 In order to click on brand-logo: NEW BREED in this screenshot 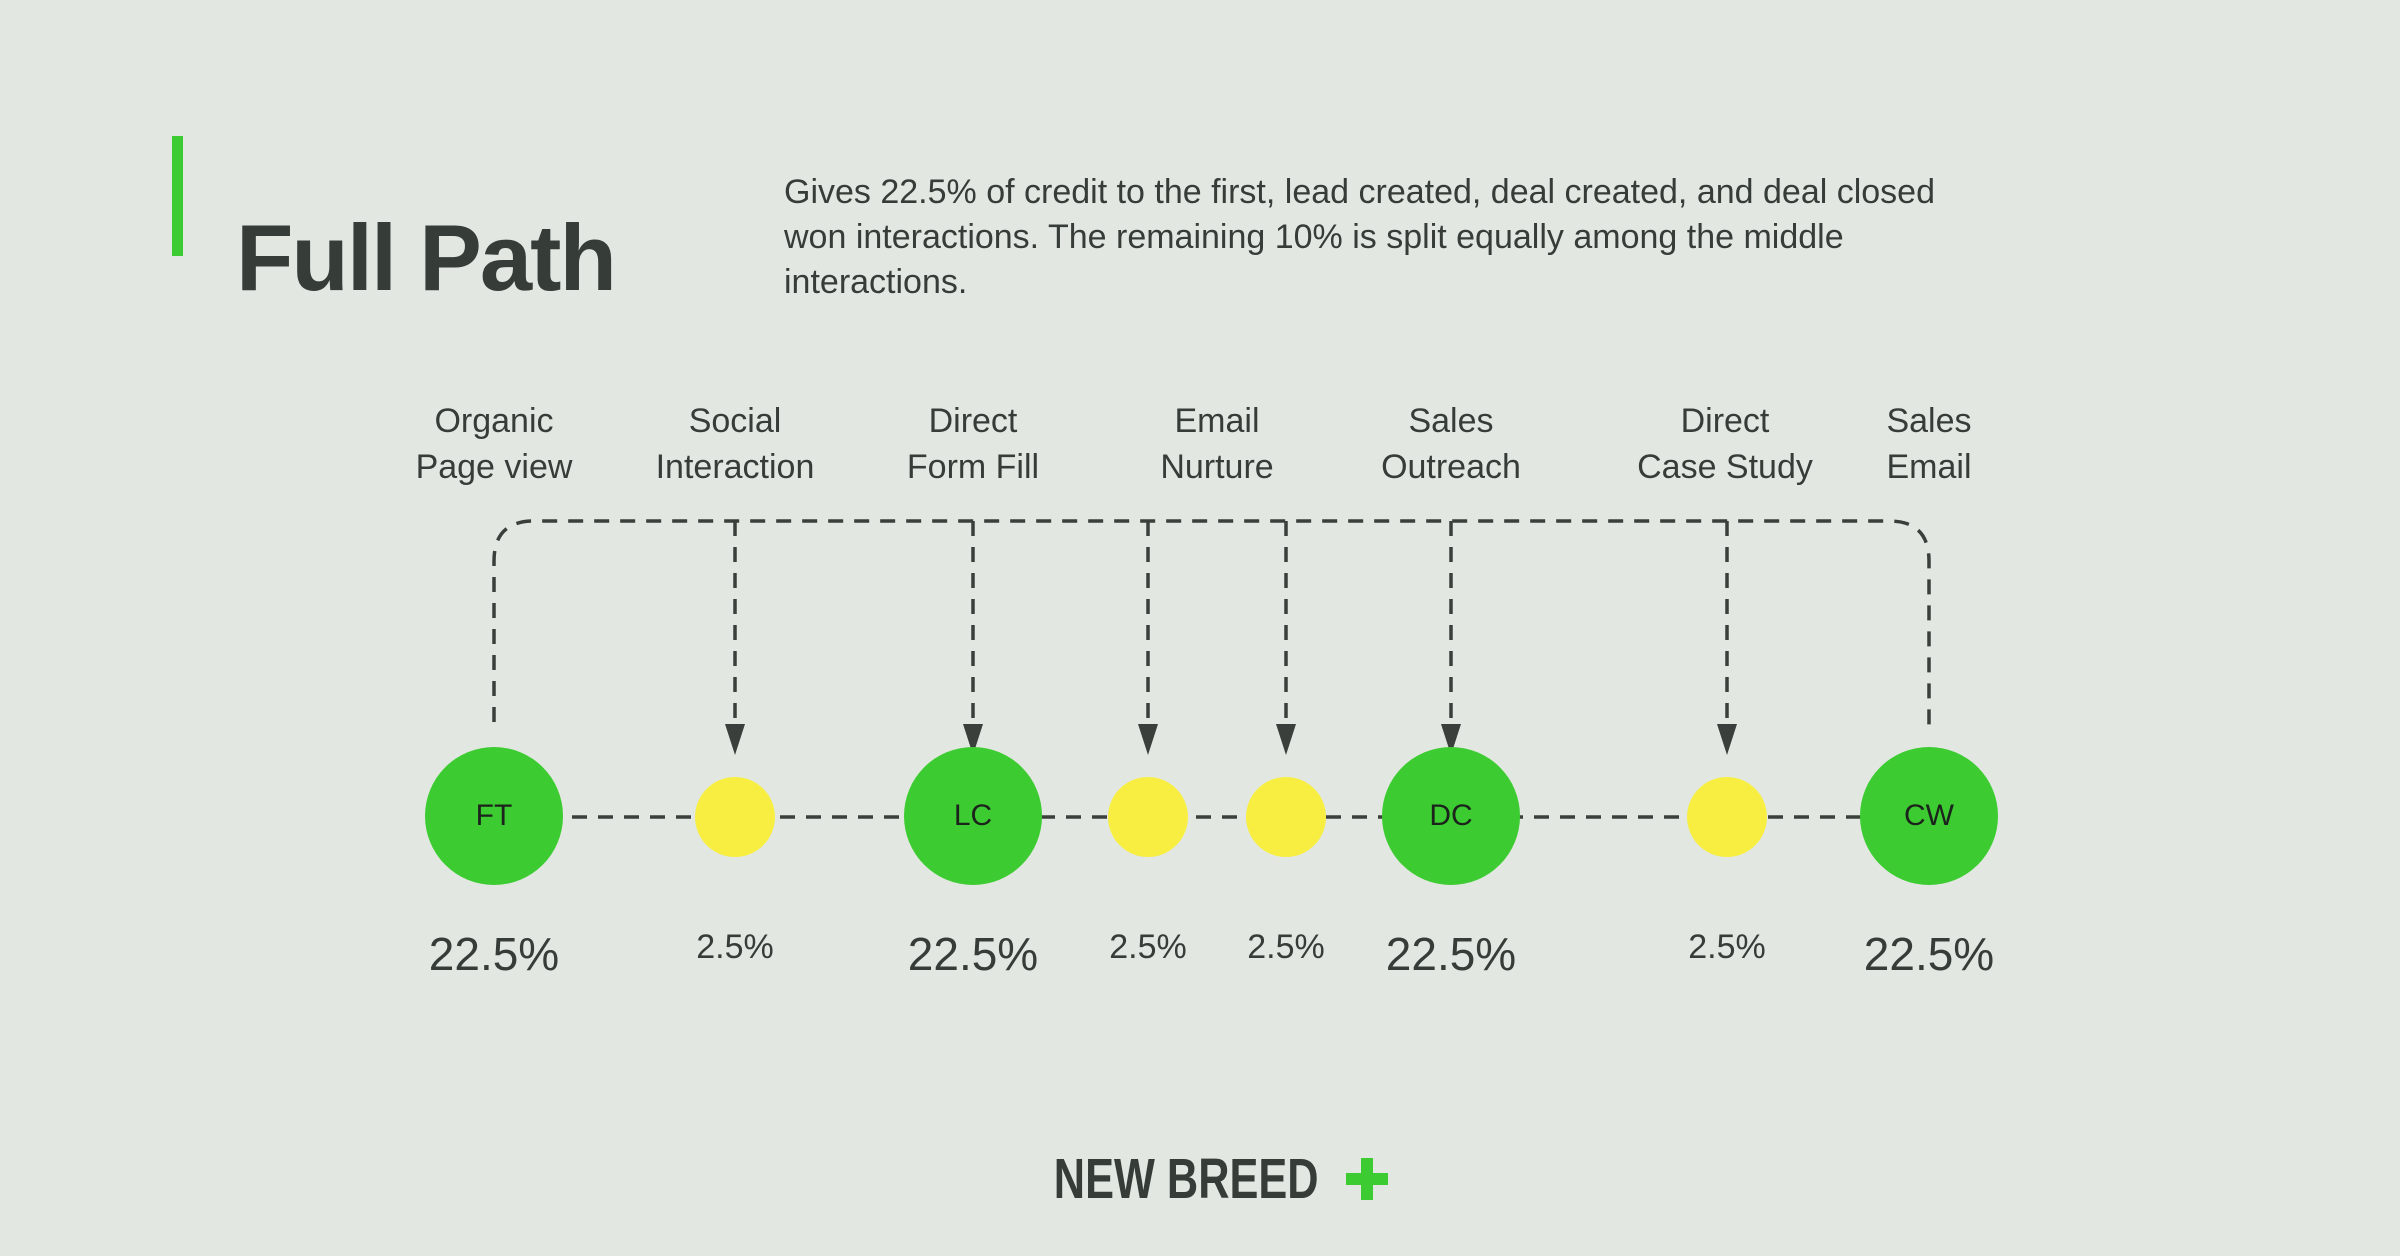, I will do `click(1200, 1179)`.